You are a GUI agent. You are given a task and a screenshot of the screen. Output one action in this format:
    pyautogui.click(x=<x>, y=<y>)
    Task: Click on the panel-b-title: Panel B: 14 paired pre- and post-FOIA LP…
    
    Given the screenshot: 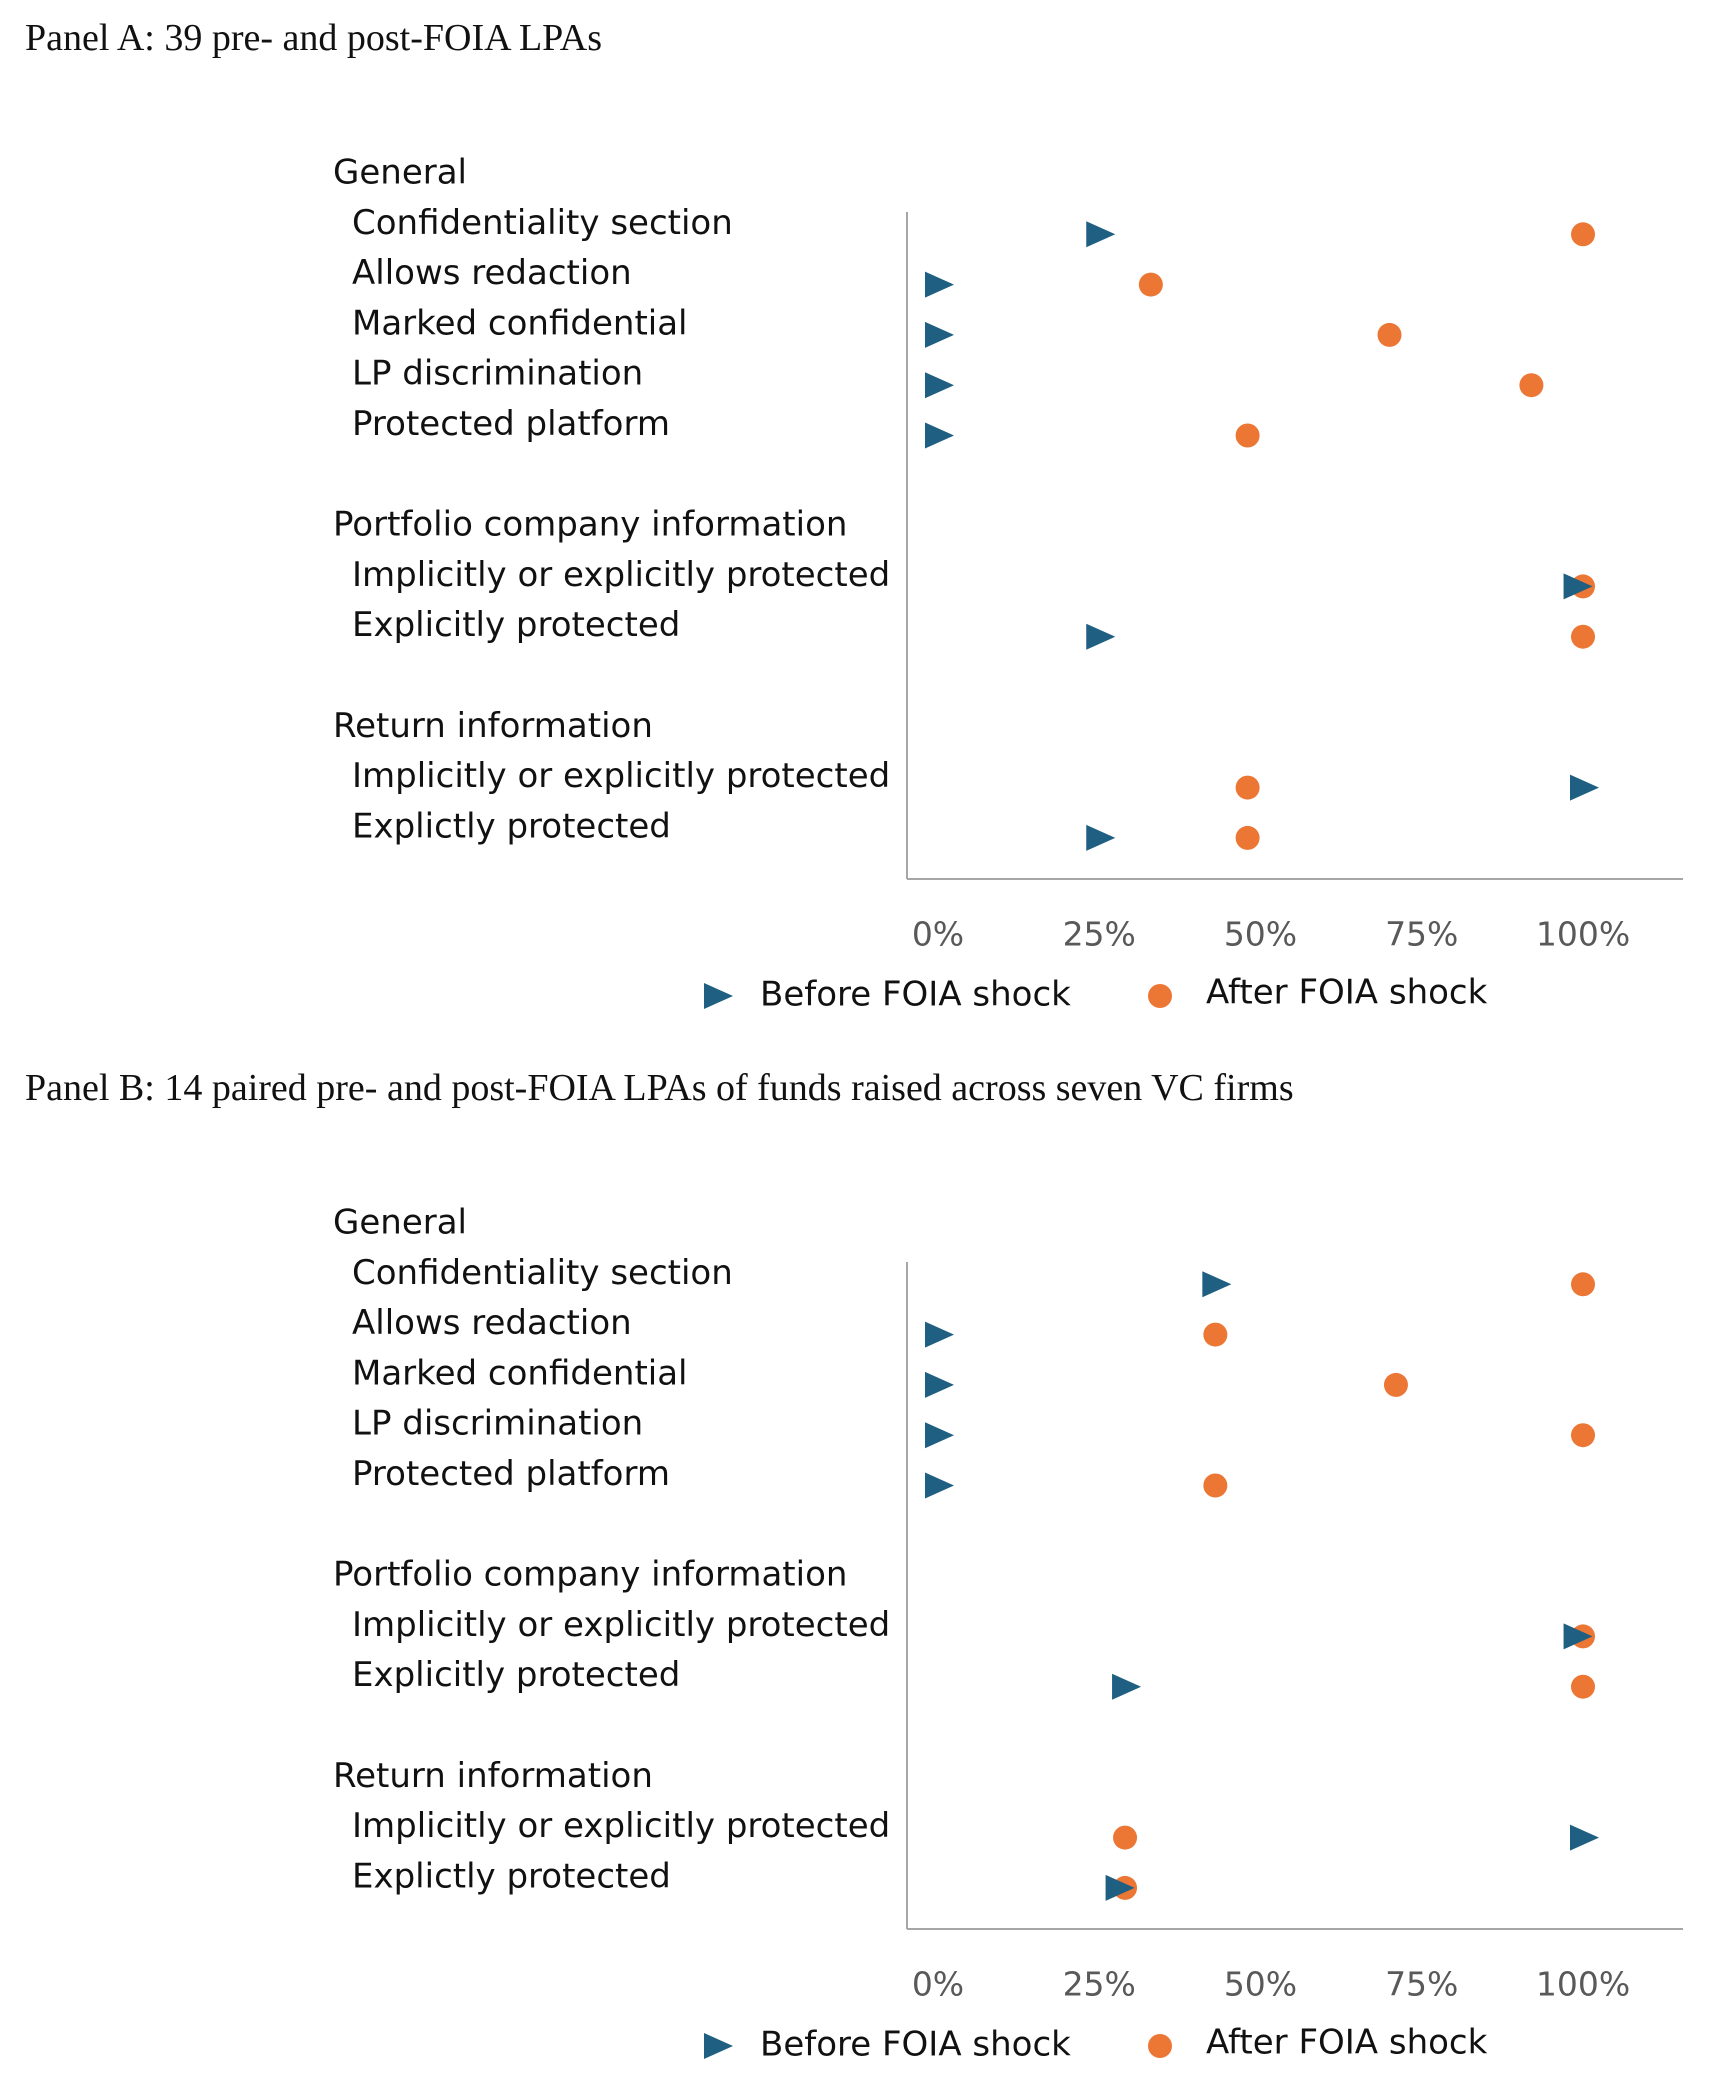 What is the action you would take?
    pyautogui.click(x=659, y=1088)
    